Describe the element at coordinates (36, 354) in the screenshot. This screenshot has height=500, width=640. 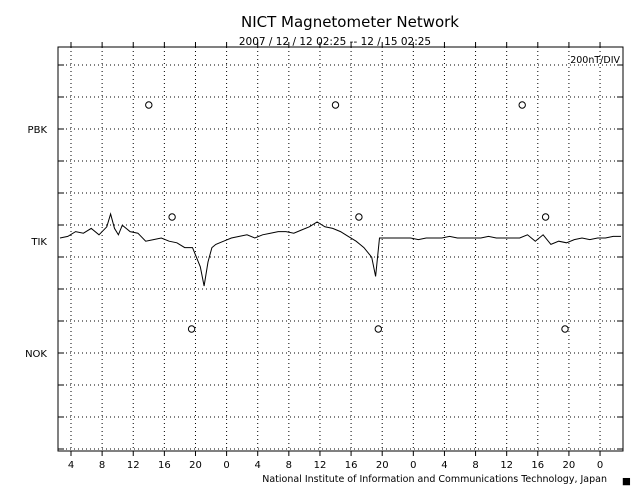
I see `station-label-nok: NOK` at that location.